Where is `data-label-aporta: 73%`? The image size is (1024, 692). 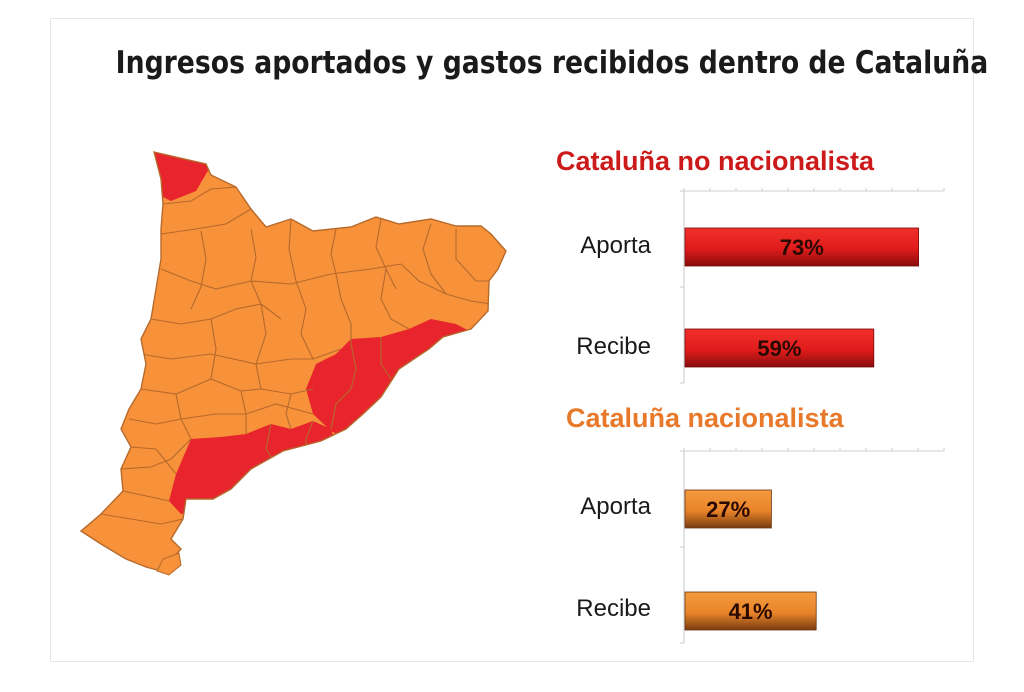
data-label-aporta: 73% is located at coordinates (802, 247).